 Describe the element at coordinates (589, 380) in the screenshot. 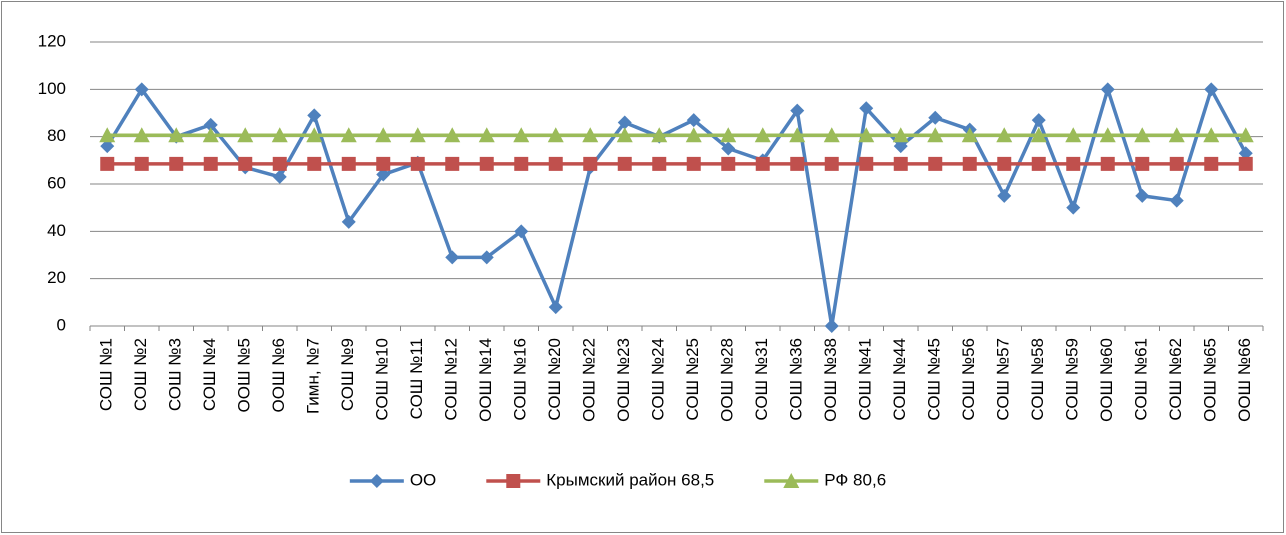

I see `x-tick-label: ООШ №22` at that location.